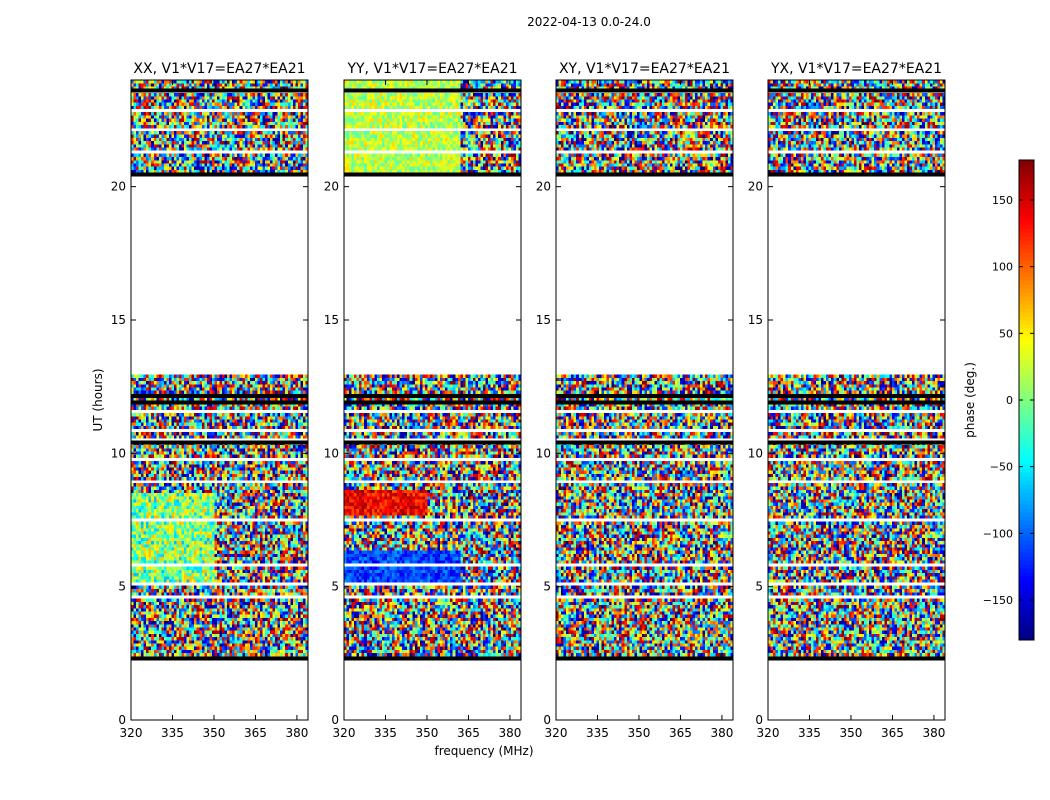 This screenshot has height=800, width=1050. What do you see at coordinates (1002, 267) in the screenshot?
I see `colorbar-tick-label: 100` at bounding box center [1002, 267].